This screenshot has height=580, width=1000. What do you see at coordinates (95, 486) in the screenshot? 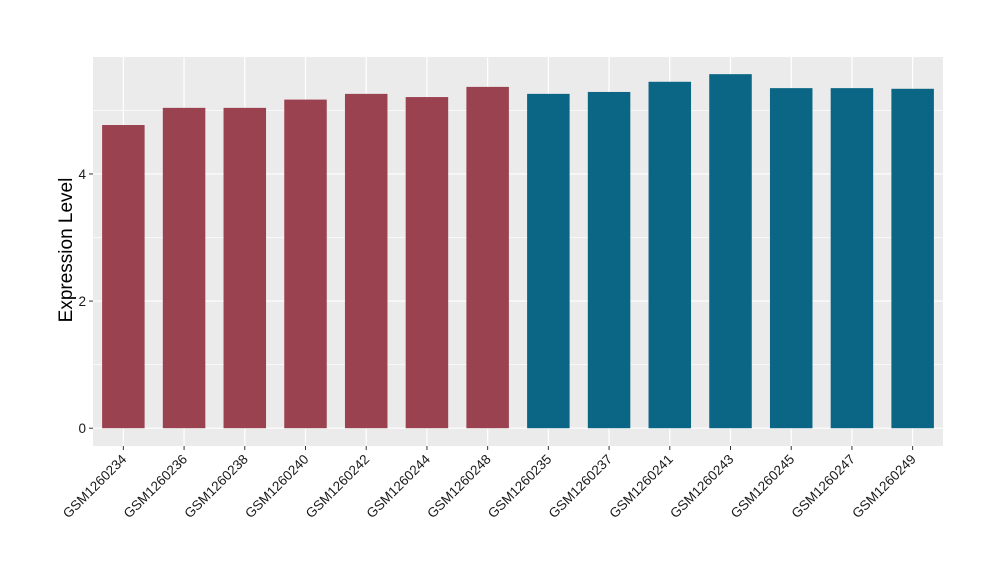
I see `x-tick-label: GSM1260234` at bounding box center [95, 486].